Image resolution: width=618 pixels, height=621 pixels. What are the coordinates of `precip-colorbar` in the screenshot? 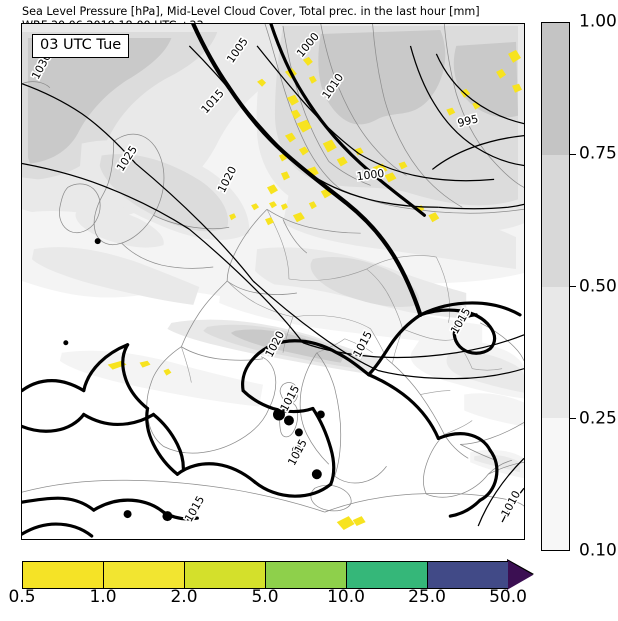 It's located at (265, 575).